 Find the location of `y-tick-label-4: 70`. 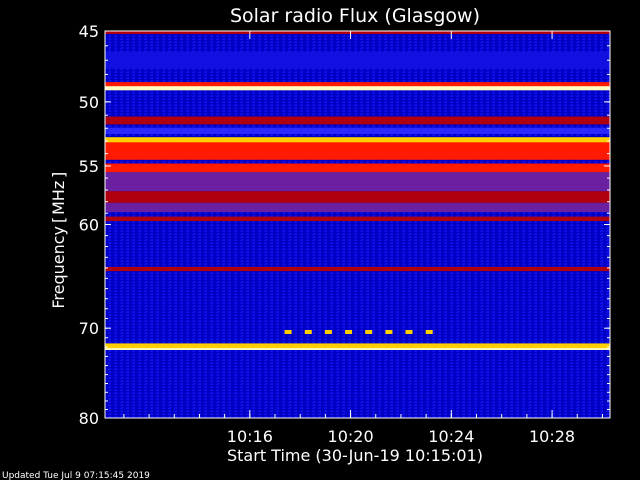

y-tick-label-4: 70 is located at coordinates (89, 328).